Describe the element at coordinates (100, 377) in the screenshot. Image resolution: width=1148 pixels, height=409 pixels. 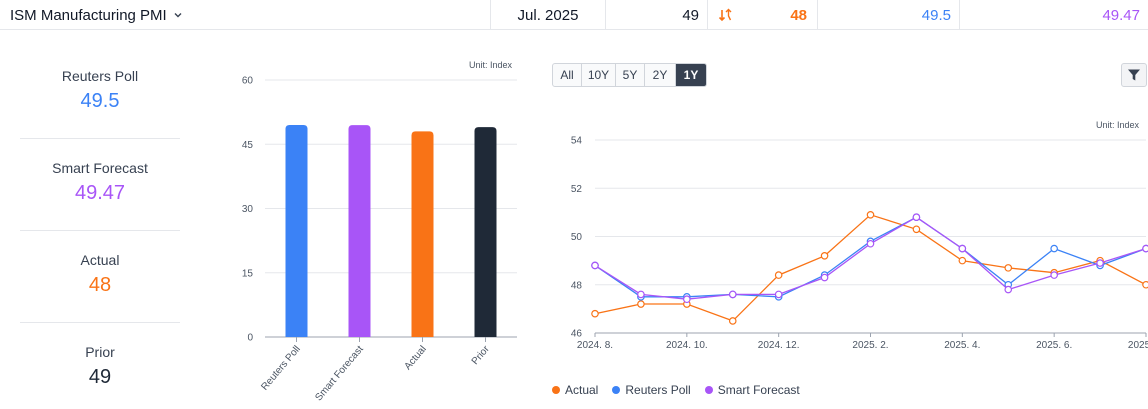
I see `stat-value: 49` at that location.